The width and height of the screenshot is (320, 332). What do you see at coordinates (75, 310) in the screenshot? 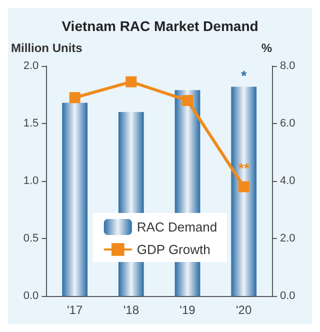
I see `x-tick-label: '17` at bounding box center [75, 310].